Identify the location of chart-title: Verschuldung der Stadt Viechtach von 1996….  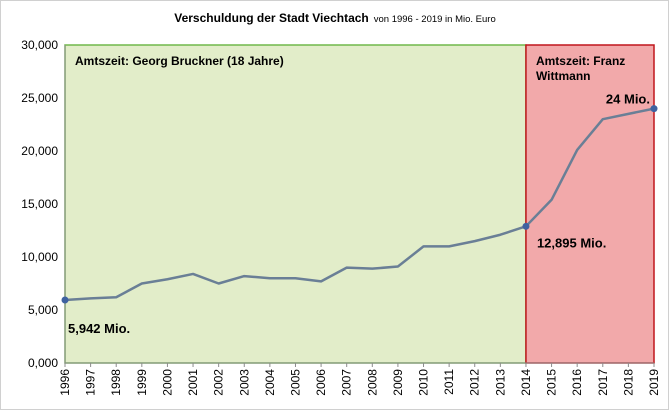
(335, 18).